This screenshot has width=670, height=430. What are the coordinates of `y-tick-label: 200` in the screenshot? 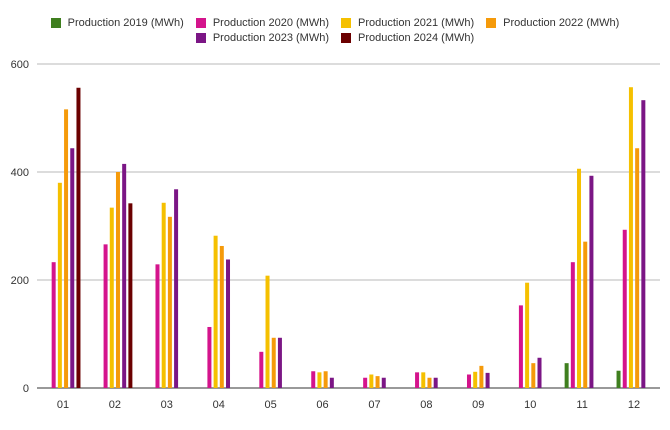 It's located at (20, 281).